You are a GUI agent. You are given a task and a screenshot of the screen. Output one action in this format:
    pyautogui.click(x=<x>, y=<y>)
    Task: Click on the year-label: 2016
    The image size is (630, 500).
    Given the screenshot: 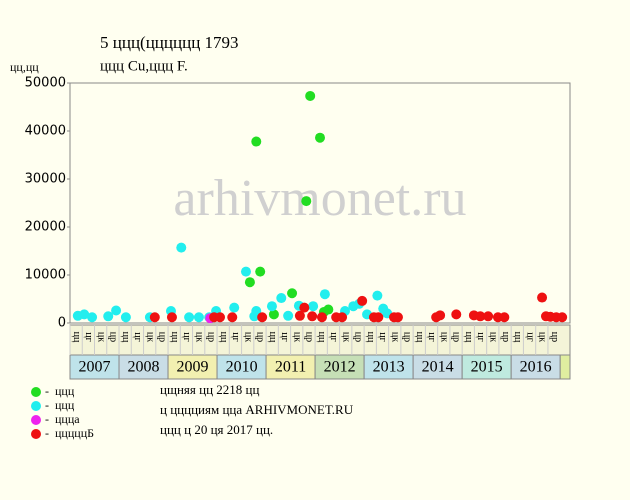 What is the action you would take?
    pyautogui.click(x=536, y=367)
    